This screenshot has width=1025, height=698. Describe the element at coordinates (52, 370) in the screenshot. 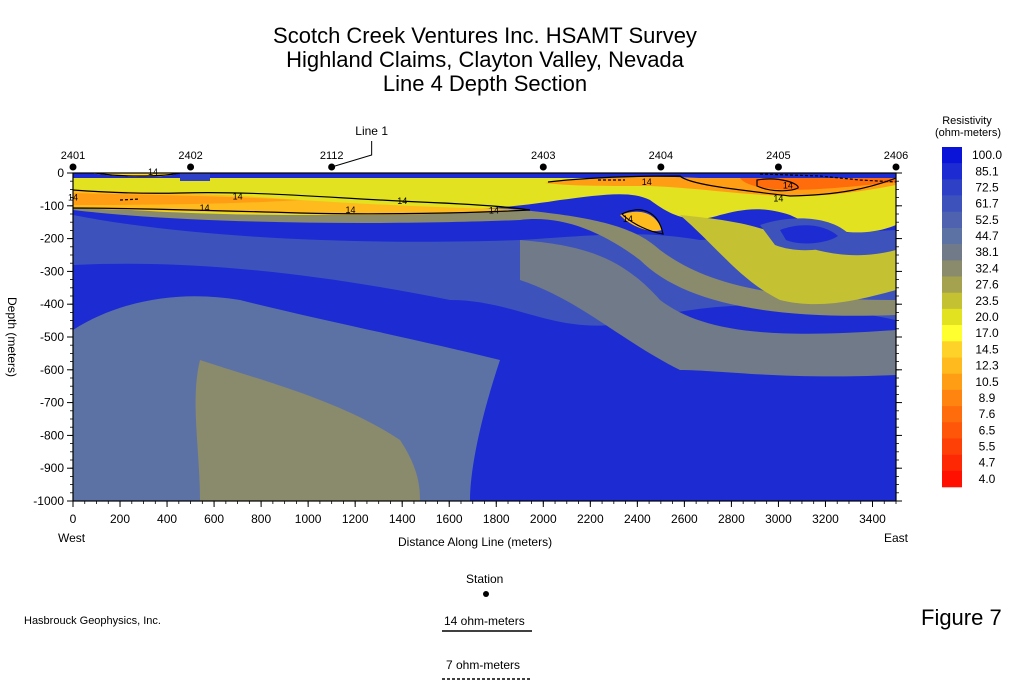

I see `y-tick-label: -600` at that location.